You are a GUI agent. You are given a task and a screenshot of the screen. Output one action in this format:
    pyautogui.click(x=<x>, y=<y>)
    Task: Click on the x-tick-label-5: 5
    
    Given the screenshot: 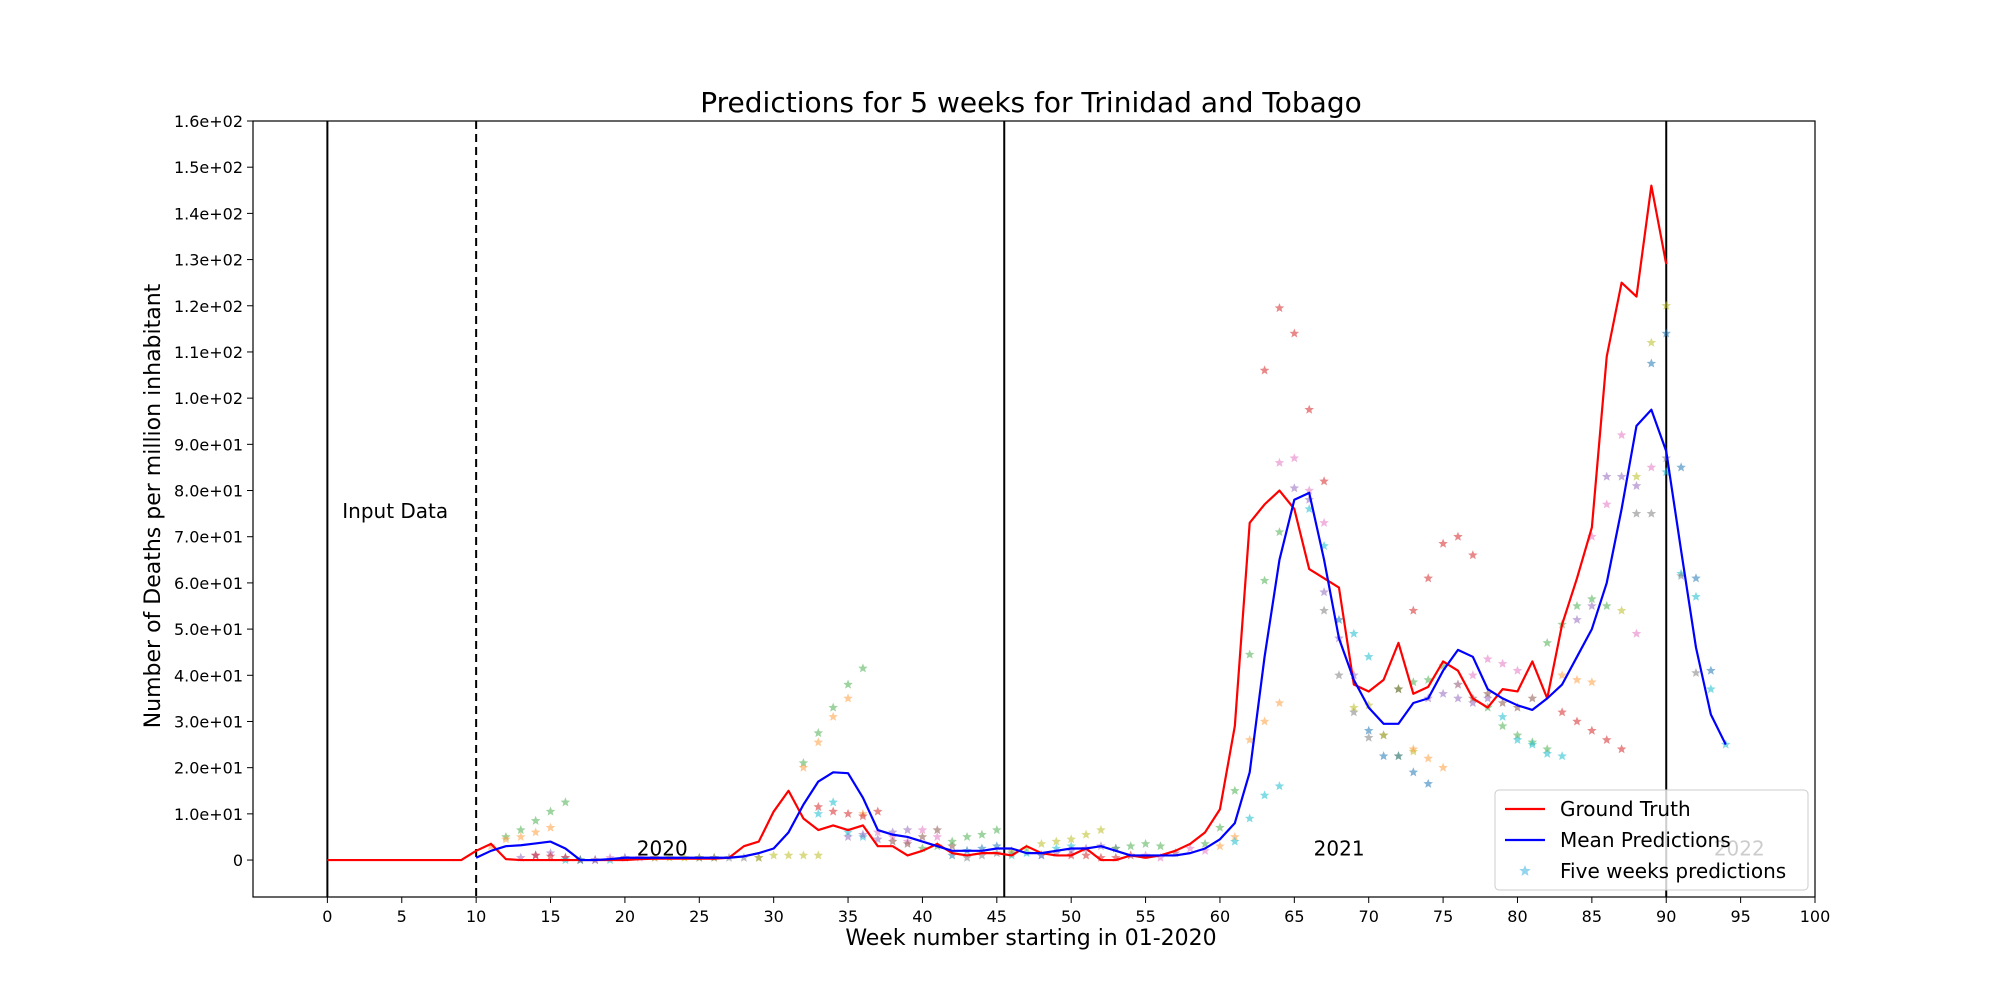 What is the action you would take?
    pyautogui.click(x=402, y=916)
    